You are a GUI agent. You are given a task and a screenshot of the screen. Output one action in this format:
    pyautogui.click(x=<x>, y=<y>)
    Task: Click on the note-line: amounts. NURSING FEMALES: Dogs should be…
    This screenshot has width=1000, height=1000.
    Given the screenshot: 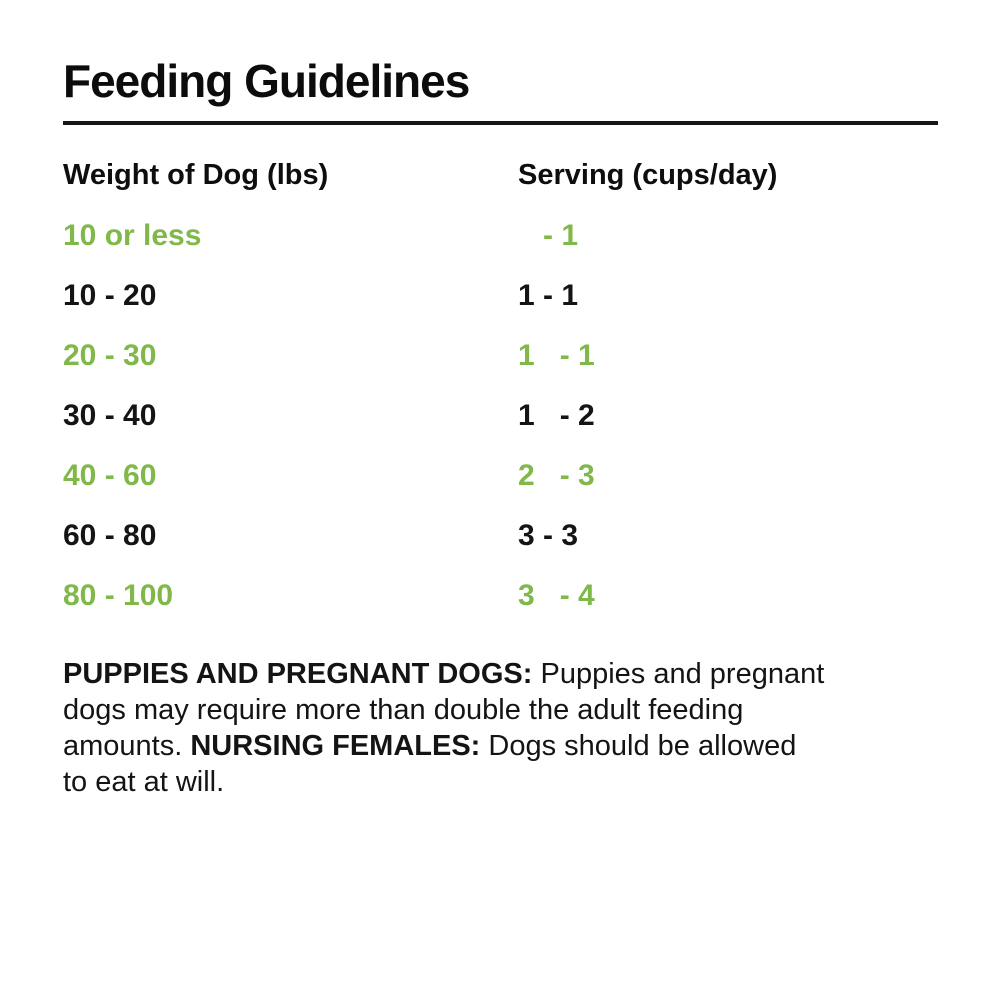 What is the action you would take?
    pyautogui.click(x=500, y=746)
    